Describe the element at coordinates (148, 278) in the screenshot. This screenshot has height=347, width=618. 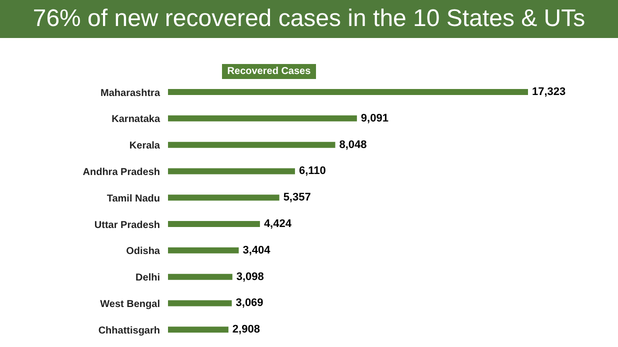
I see `y-tick-label: Delhi` at that location.